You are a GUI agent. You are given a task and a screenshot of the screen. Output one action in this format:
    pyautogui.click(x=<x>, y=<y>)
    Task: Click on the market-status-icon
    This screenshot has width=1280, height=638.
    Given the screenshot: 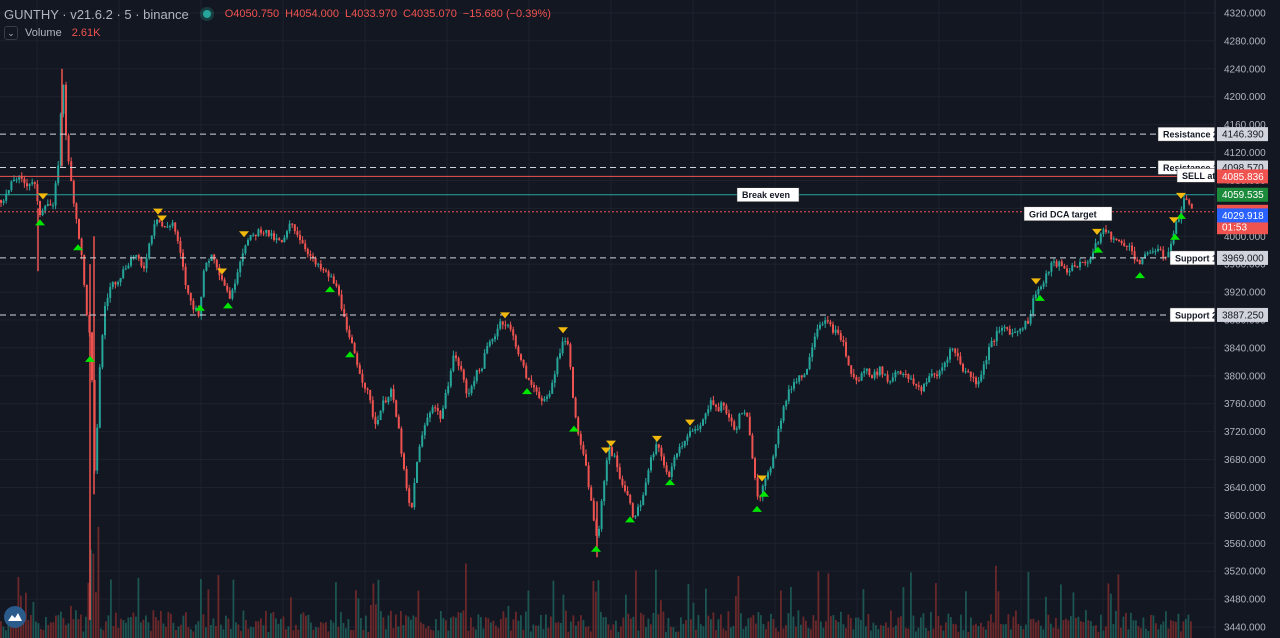 What is the action you would take?
    pyautogui.click(x=206, y=14)
    